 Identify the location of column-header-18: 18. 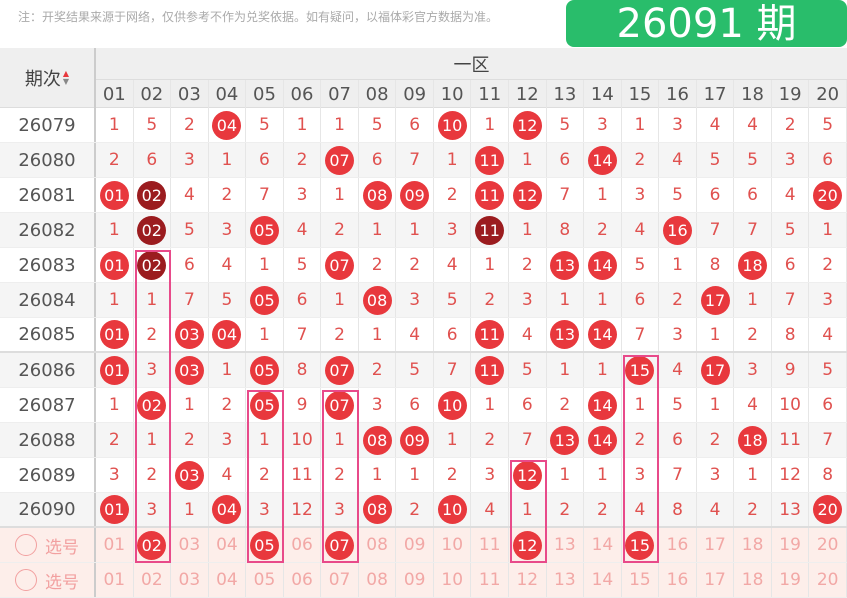
(753, 94).